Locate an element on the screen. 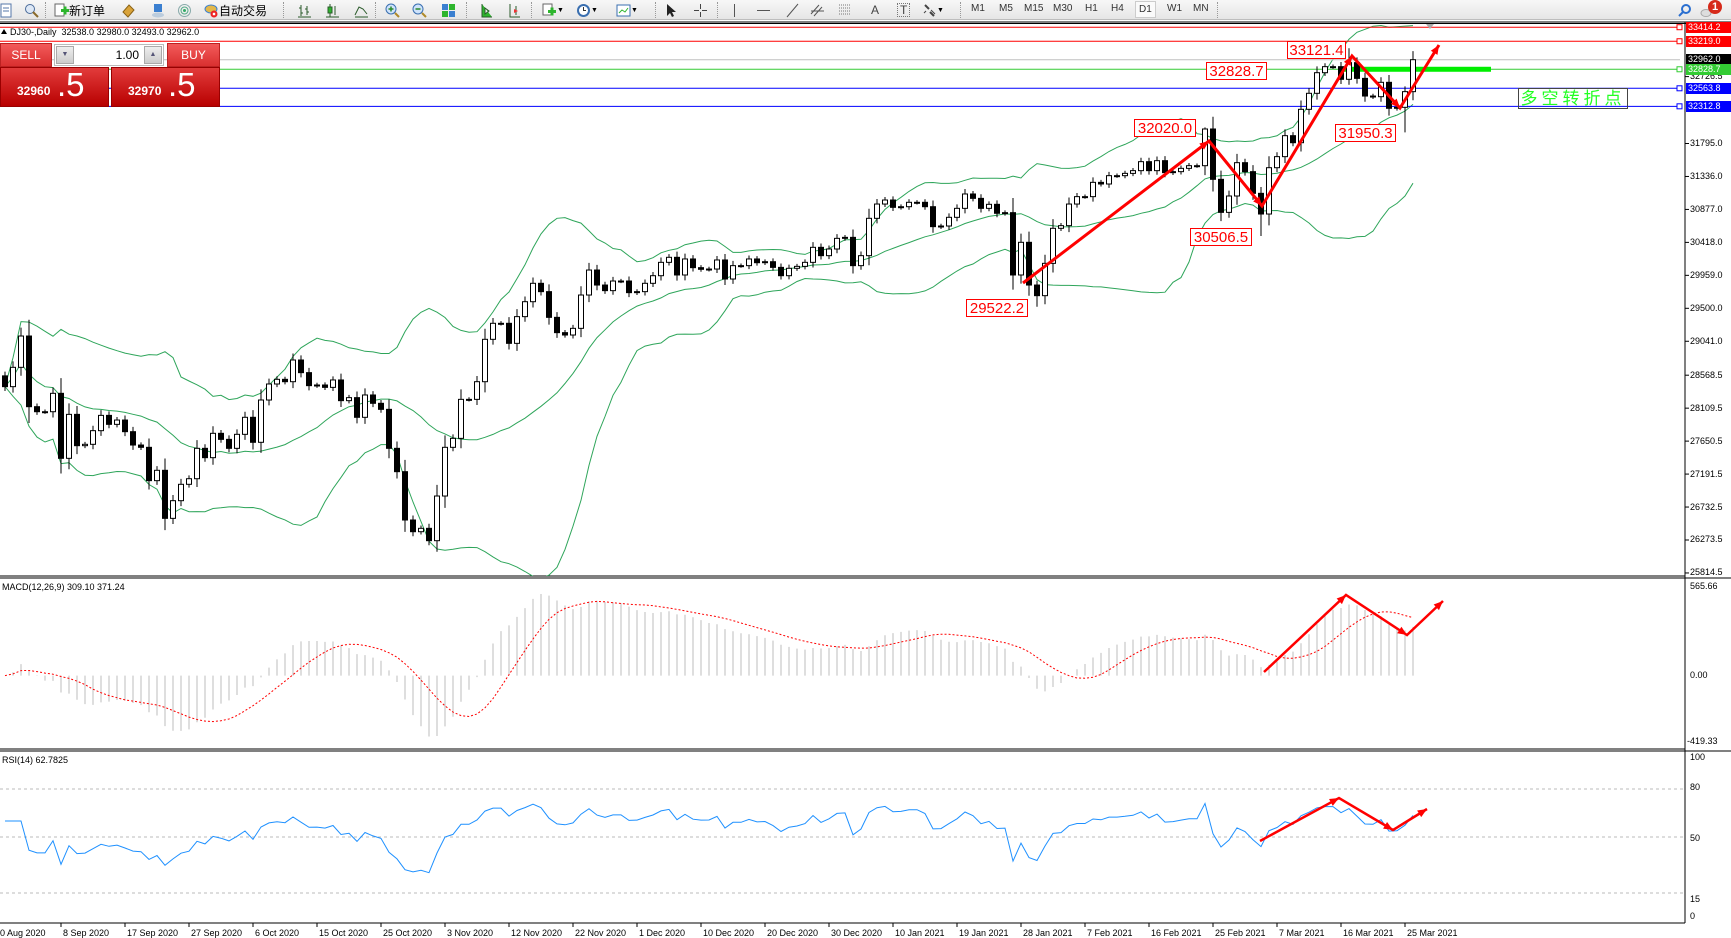 This screenshot has width=1731, height=938. price-line-tag: 33219.0 is located at coordinates (1708, 41).